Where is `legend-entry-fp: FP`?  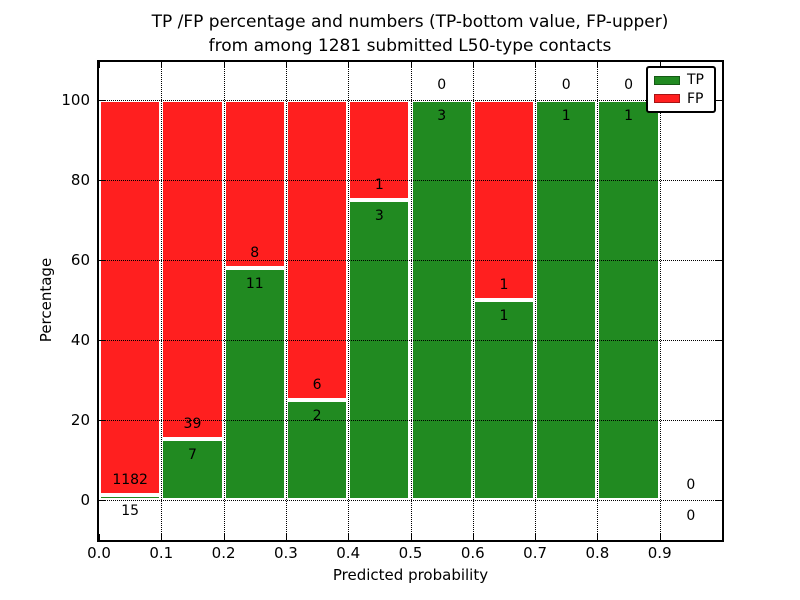 legend-entry-fp: FP is located at coordinates (681, 99).